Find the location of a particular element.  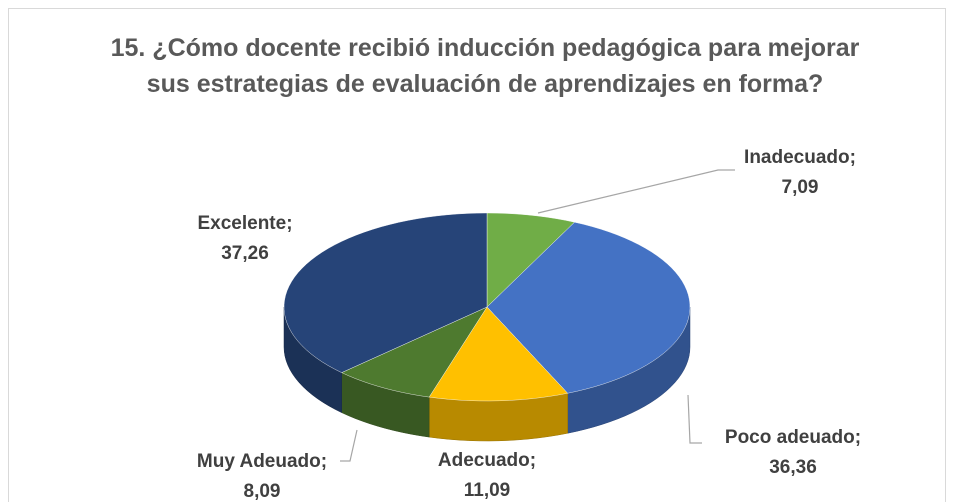

data-label: Adecuado; 11,09 is located at coordinates (487, 475).